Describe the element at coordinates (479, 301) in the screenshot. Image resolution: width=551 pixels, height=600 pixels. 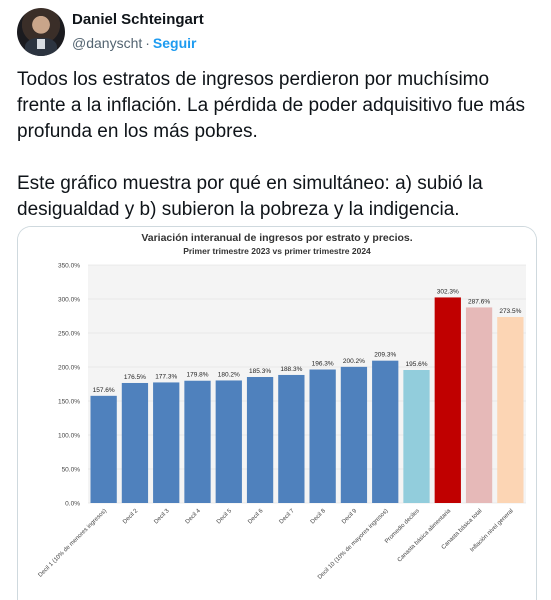
I see `data-label: 287.6%` at that location.